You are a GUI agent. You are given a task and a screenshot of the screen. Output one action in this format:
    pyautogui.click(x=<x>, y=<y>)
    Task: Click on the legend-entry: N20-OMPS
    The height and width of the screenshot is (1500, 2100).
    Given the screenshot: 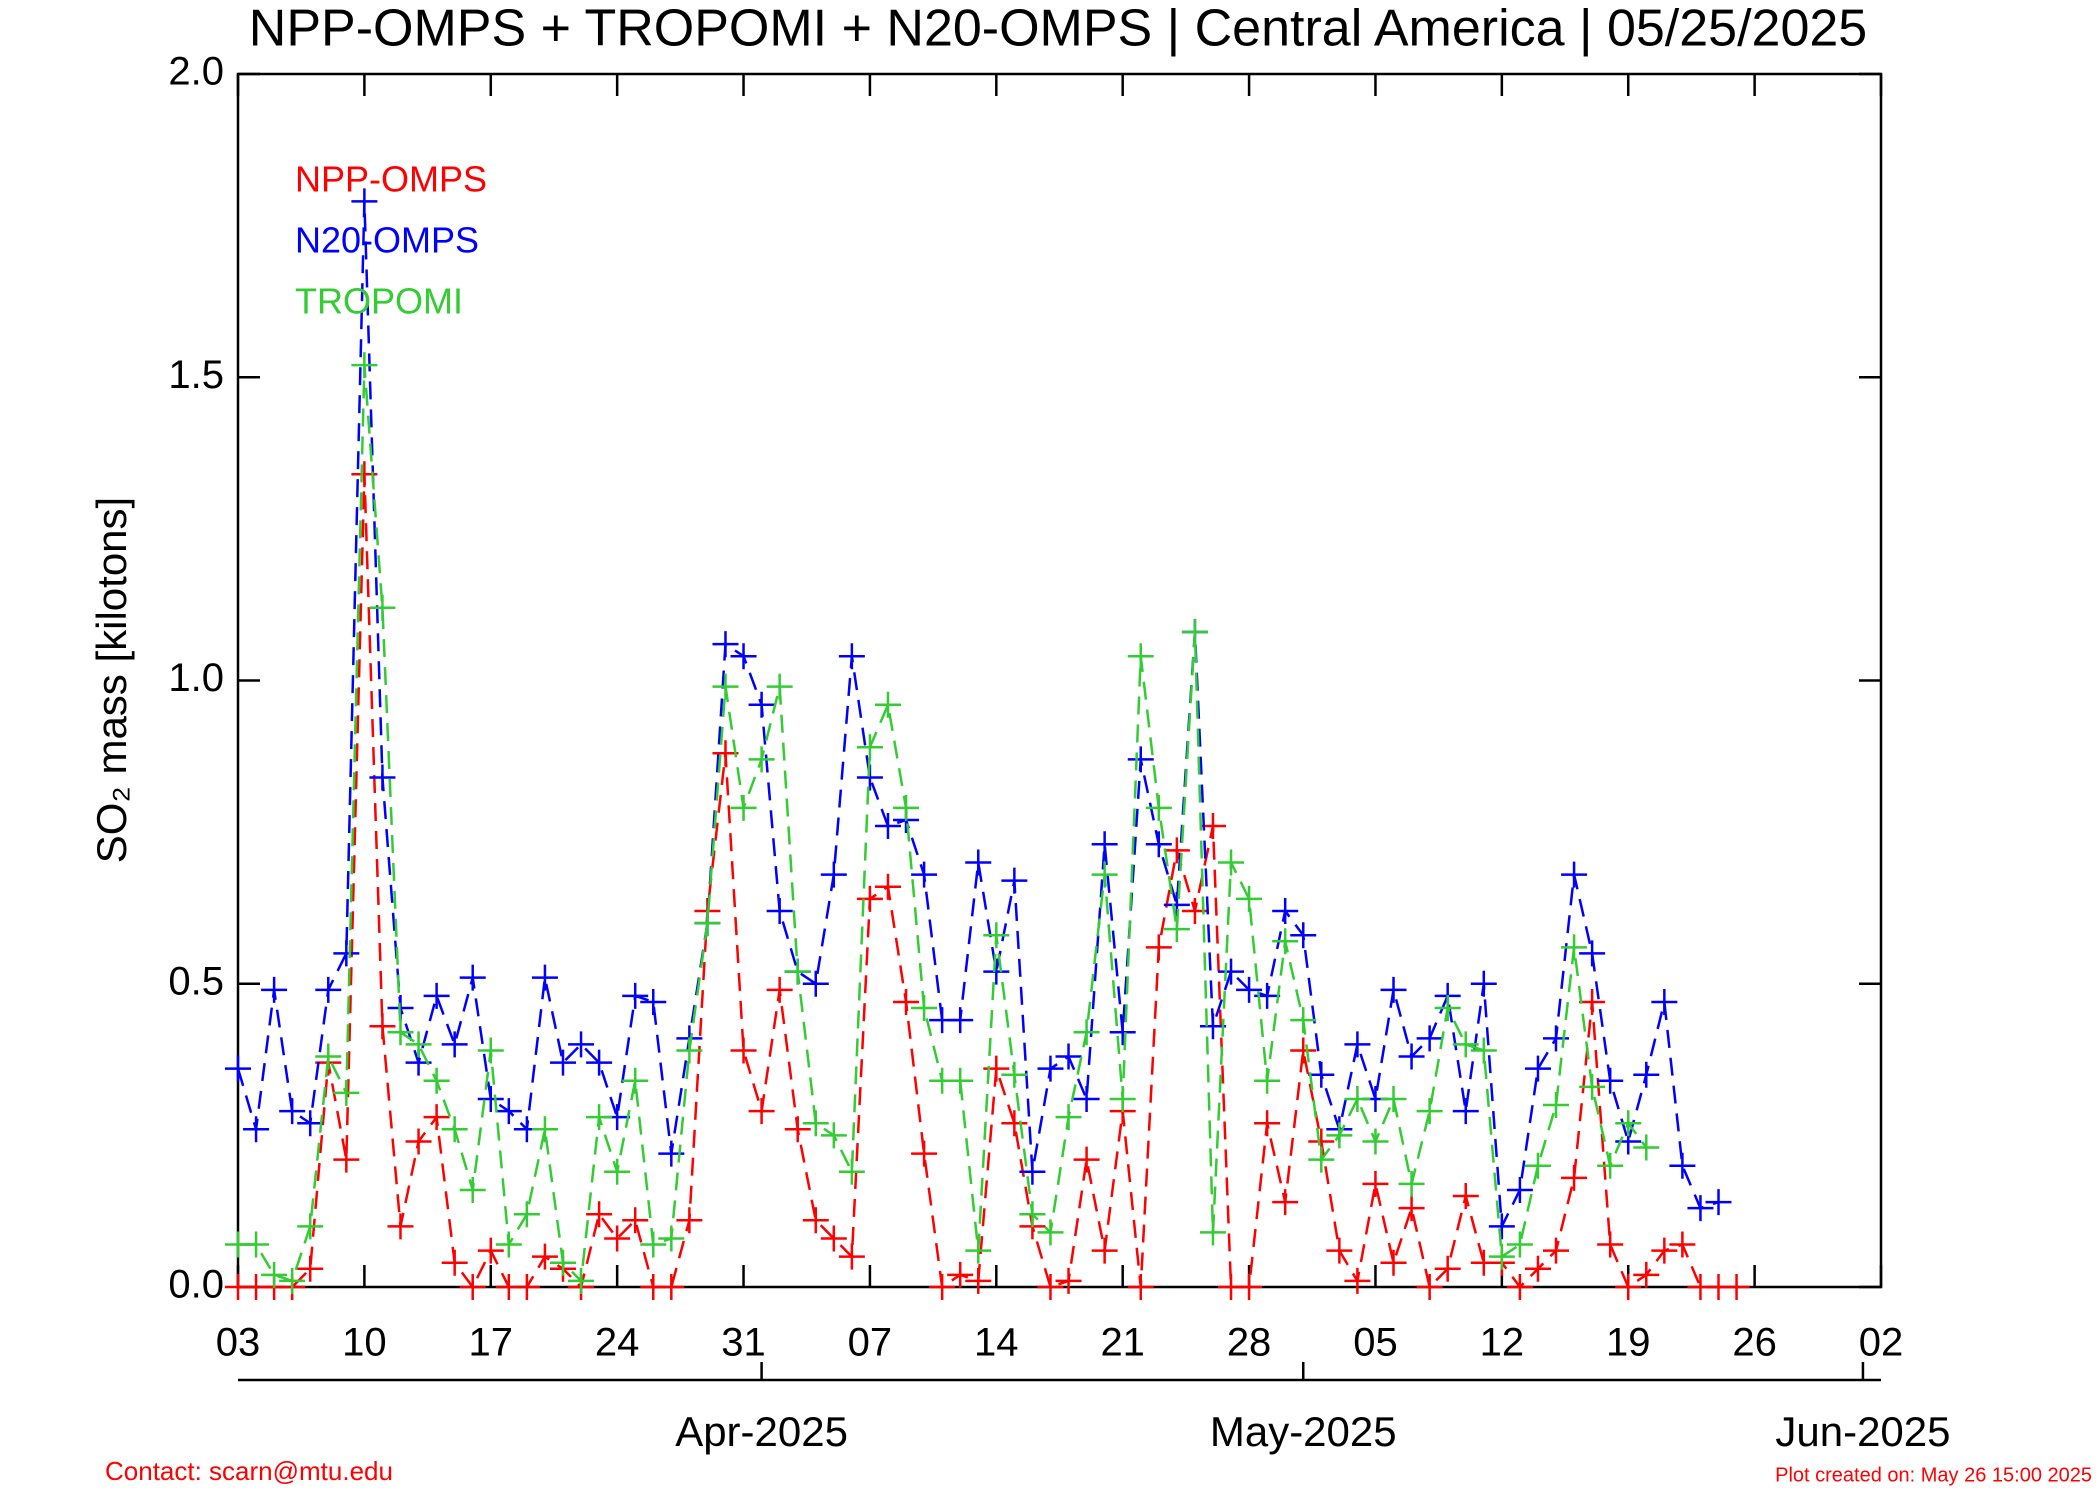 What is the action you would take?
    pyautogui.click(x=387, y=240)
    